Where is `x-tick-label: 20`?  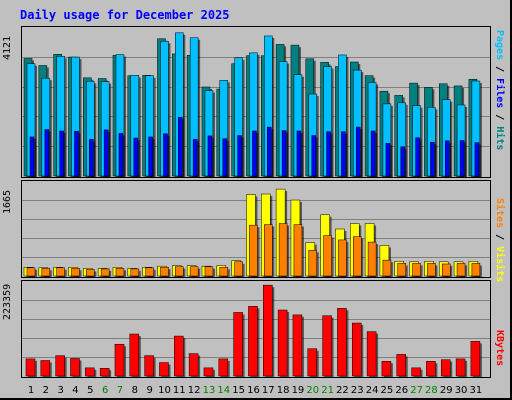 x-tick-label: 20 is located at coordinates (312, 390).